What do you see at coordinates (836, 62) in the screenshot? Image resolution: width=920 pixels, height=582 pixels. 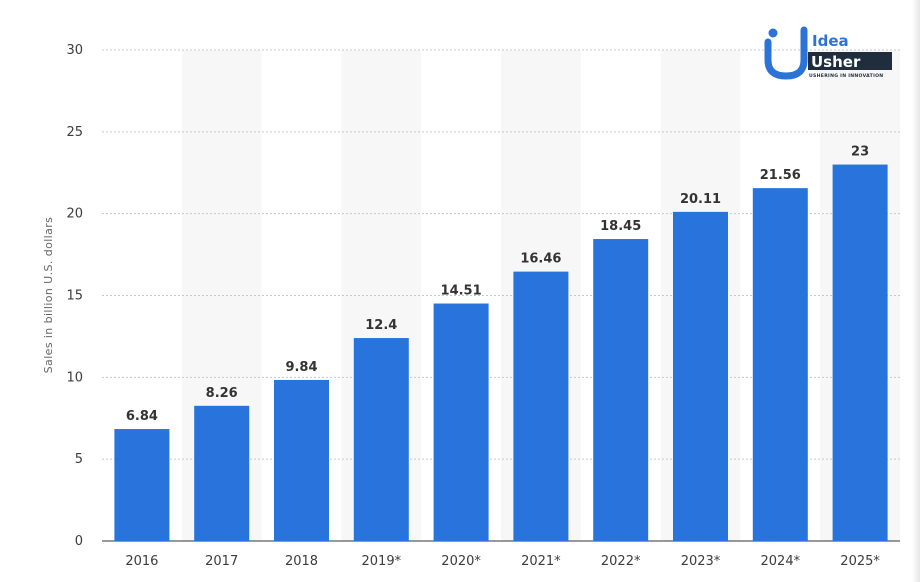 I see `logo-usher-text: Usher` at bounding box center [836, 62].